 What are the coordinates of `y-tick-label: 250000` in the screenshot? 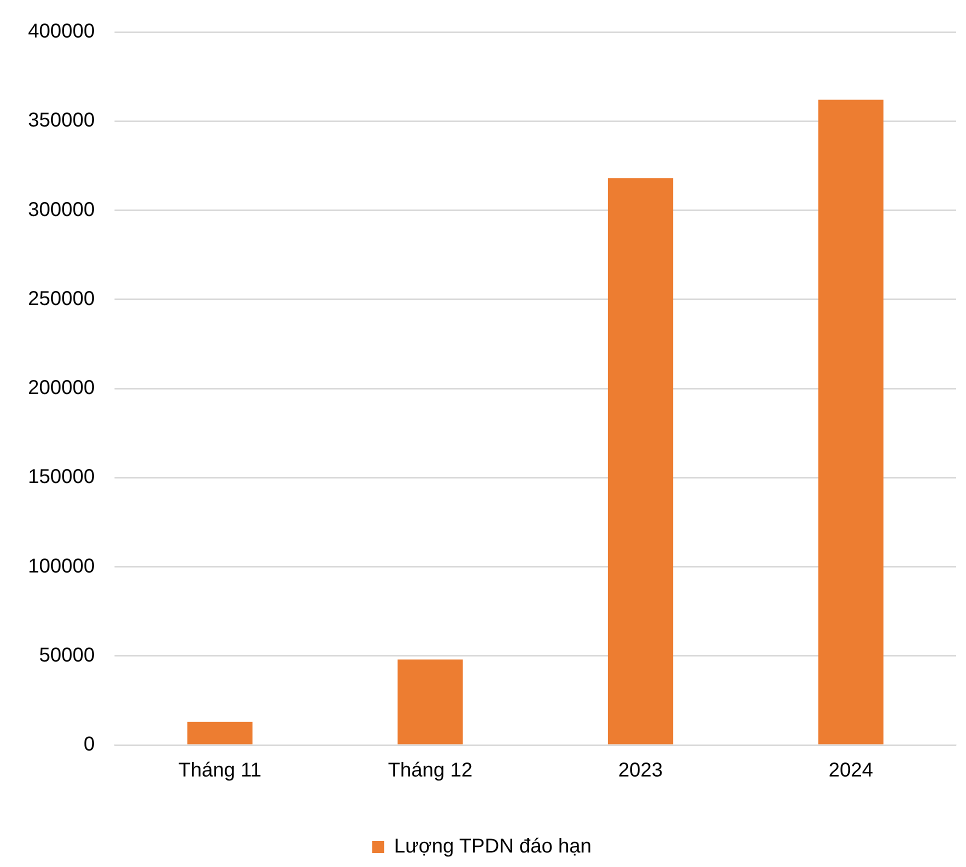 It's located at (61, 299).